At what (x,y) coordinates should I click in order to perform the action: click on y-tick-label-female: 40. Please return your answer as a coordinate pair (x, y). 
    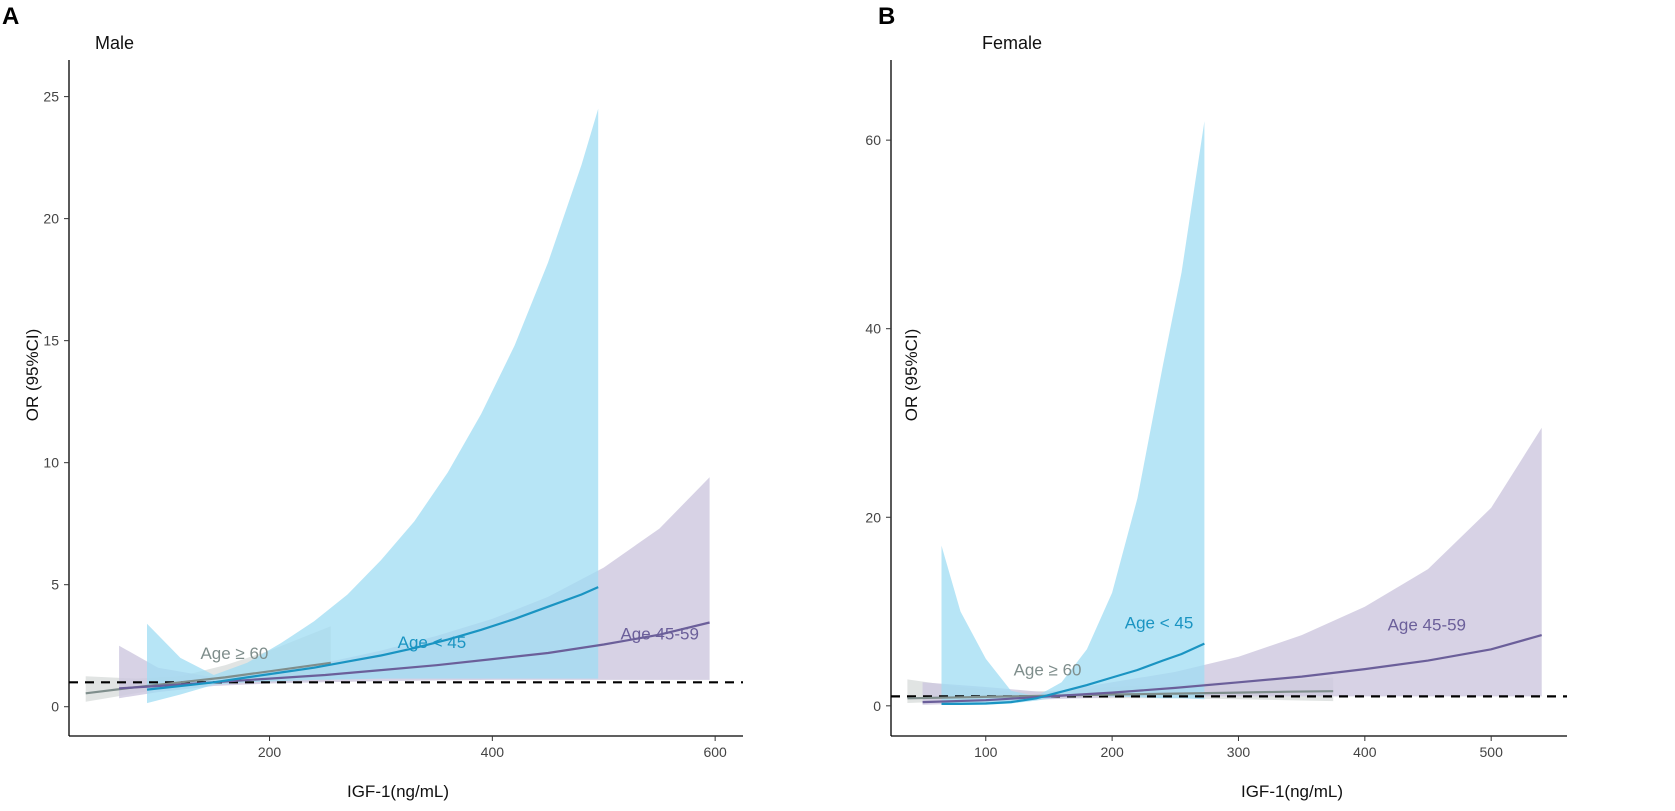
    Looking at the image, I should click on (873, 329).